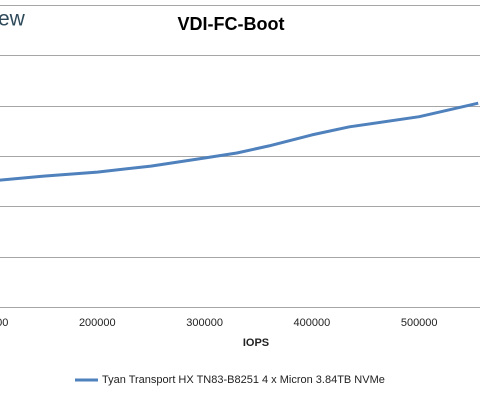 The height and width of the screenshot is (401, 480). Describe the element at coordinates (231, 24) in the screenshot. I see `chart-title: VDI-FC-Boot` at that location.